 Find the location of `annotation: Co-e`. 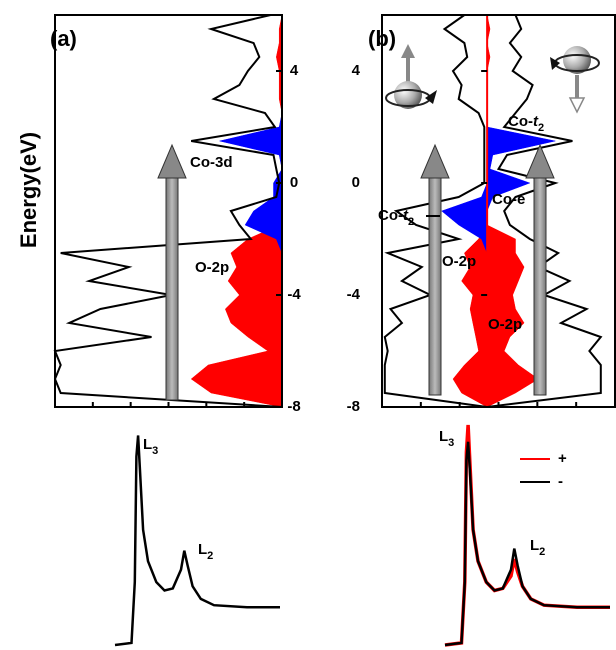

annotation: Co-e is located at coordinates (508, 199).